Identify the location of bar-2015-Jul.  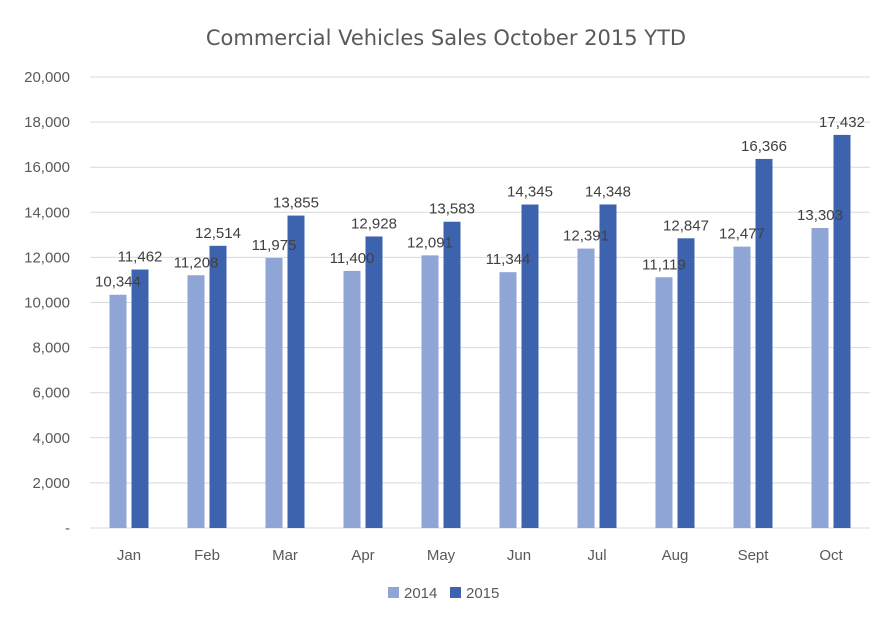
(608, 366).